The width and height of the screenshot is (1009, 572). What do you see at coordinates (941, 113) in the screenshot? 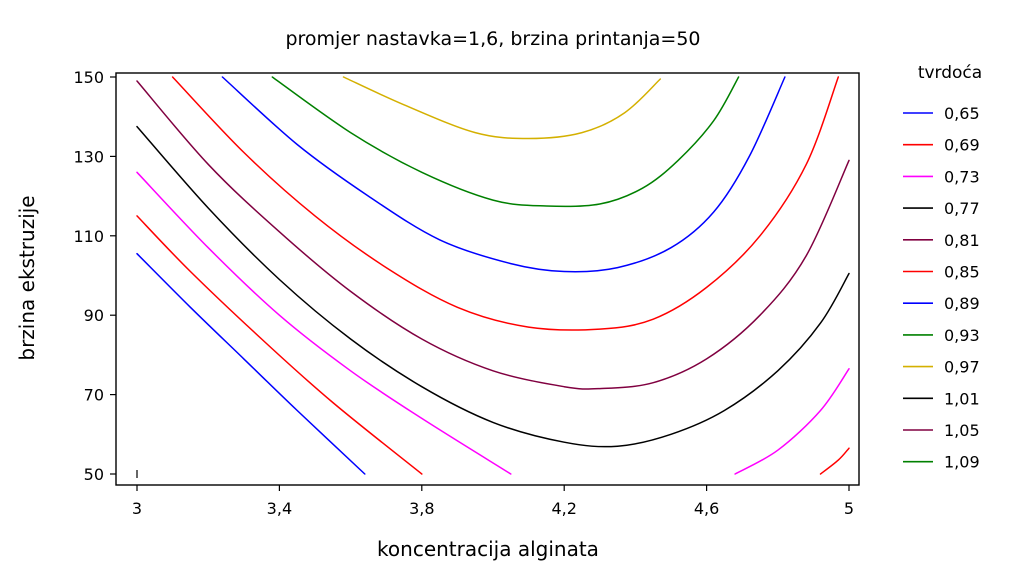
I see `legend-entry-0: 0,65` at bounding box center [941, 113].